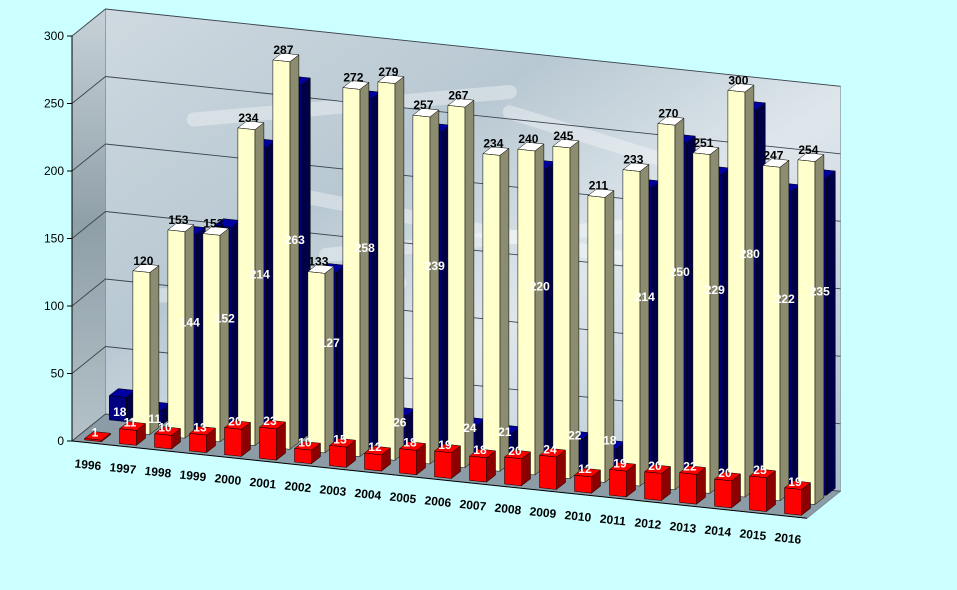  Describe the element at coordinates (283, 50) in the screenshot. I see `data-label: 287` at that location.